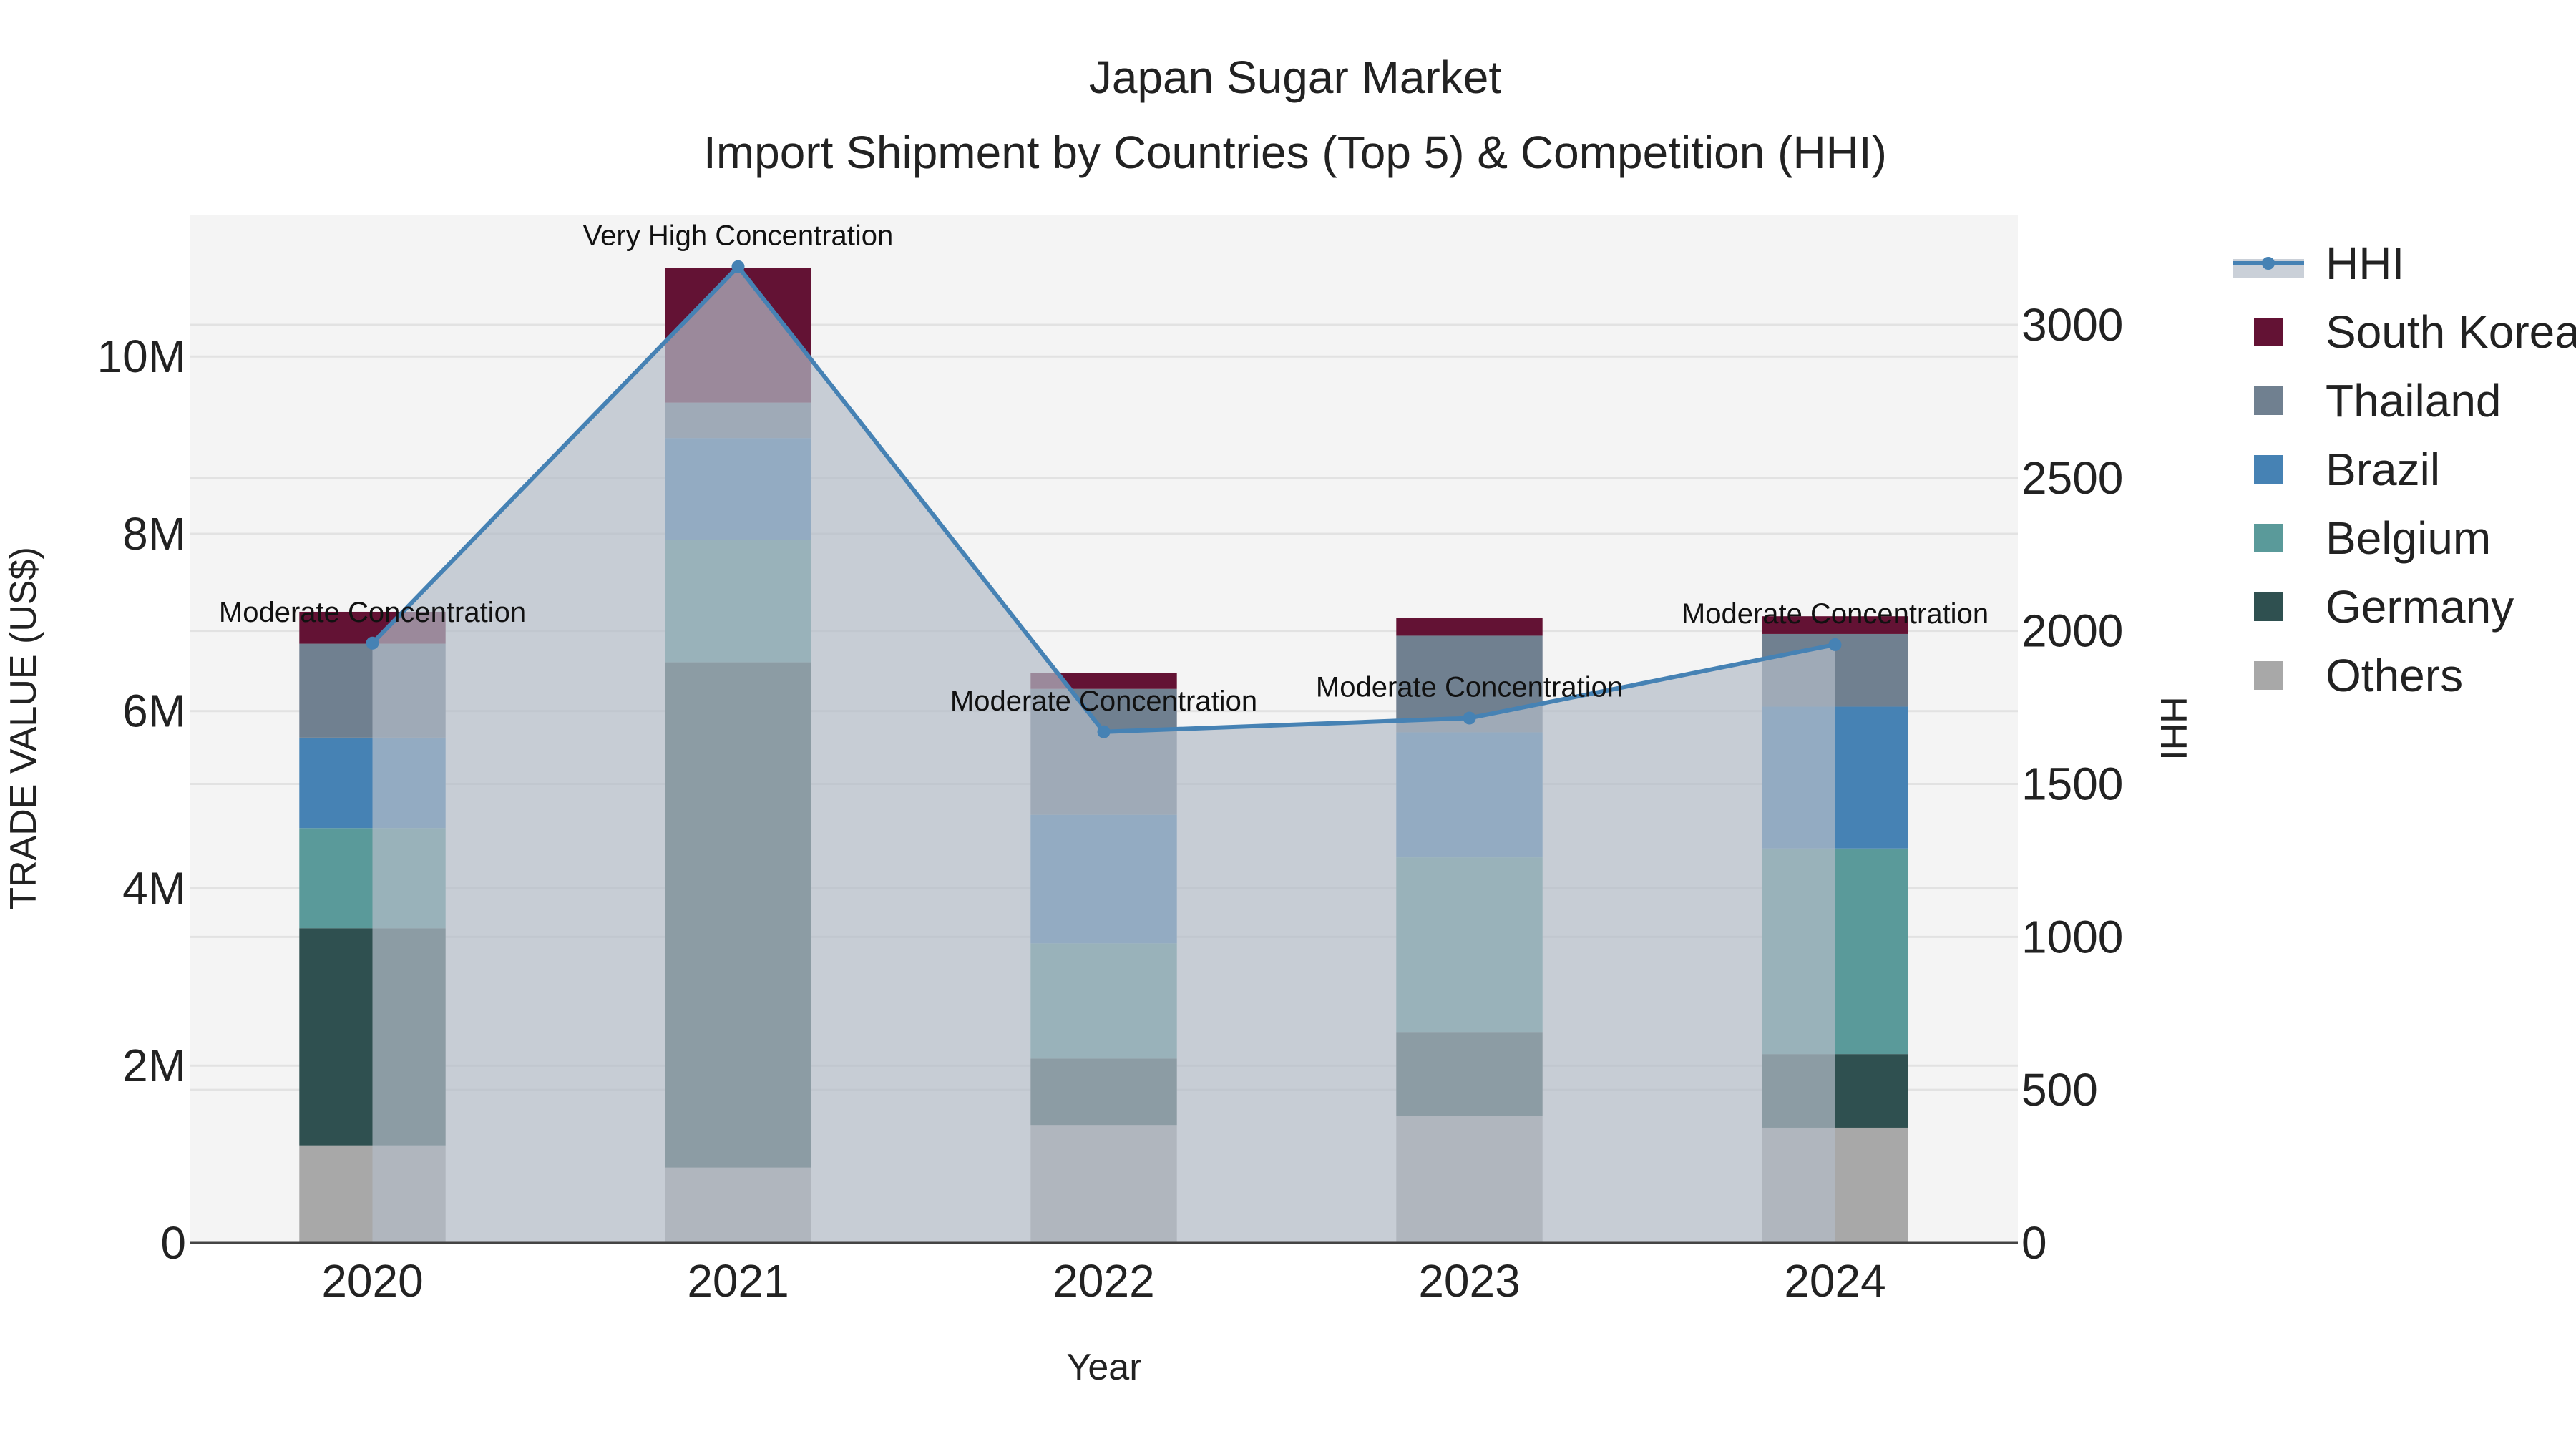 This screenshot has width=2576, height=1449. Describe the element at coordinates (1835, 625) in the screenshot. I see `bar-south-korea-2024` at that location.